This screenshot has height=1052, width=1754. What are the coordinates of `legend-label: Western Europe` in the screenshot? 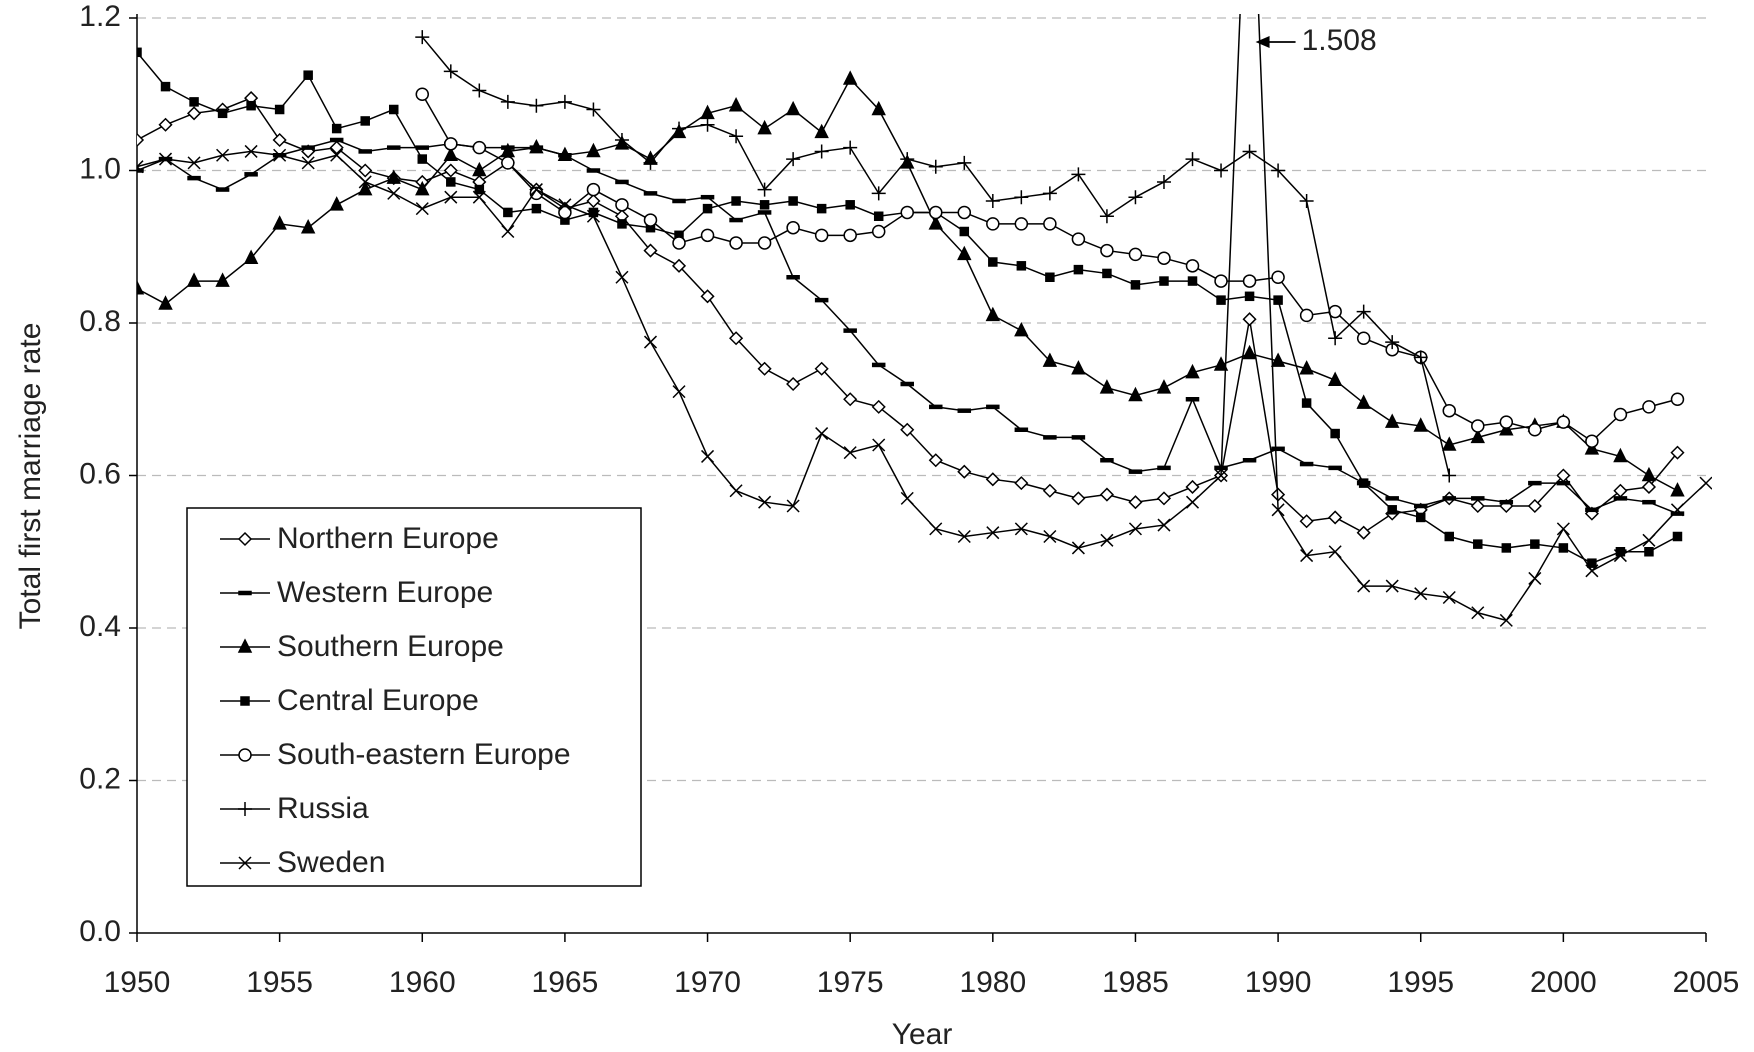 It's located at (385, 592).